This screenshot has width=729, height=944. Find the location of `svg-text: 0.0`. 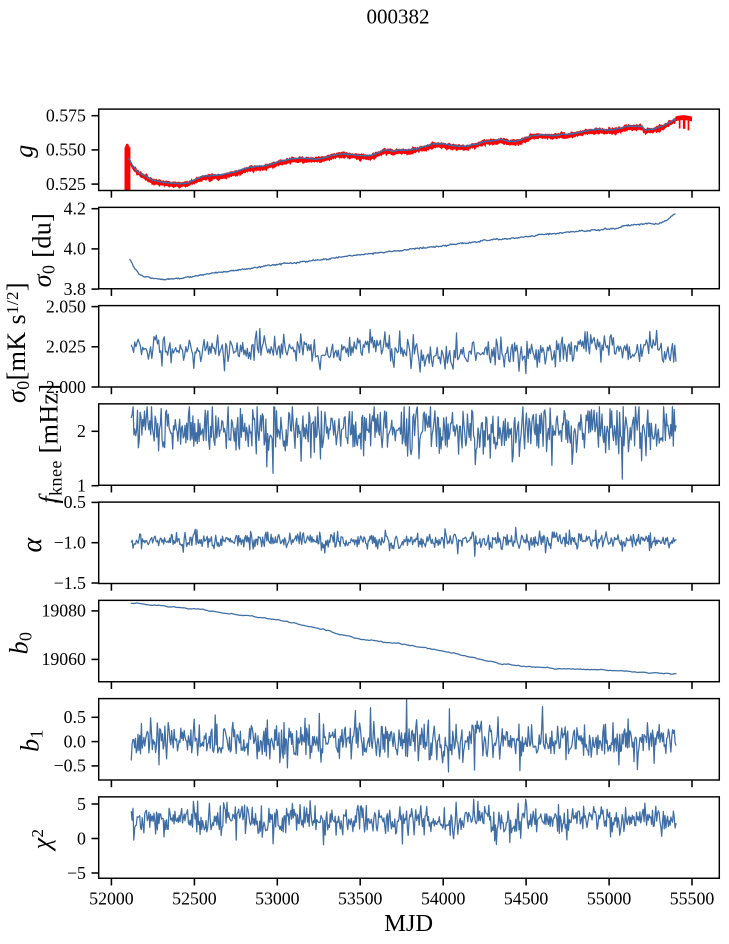

svg-text: 0.0 is located at coordinates (75, 741).